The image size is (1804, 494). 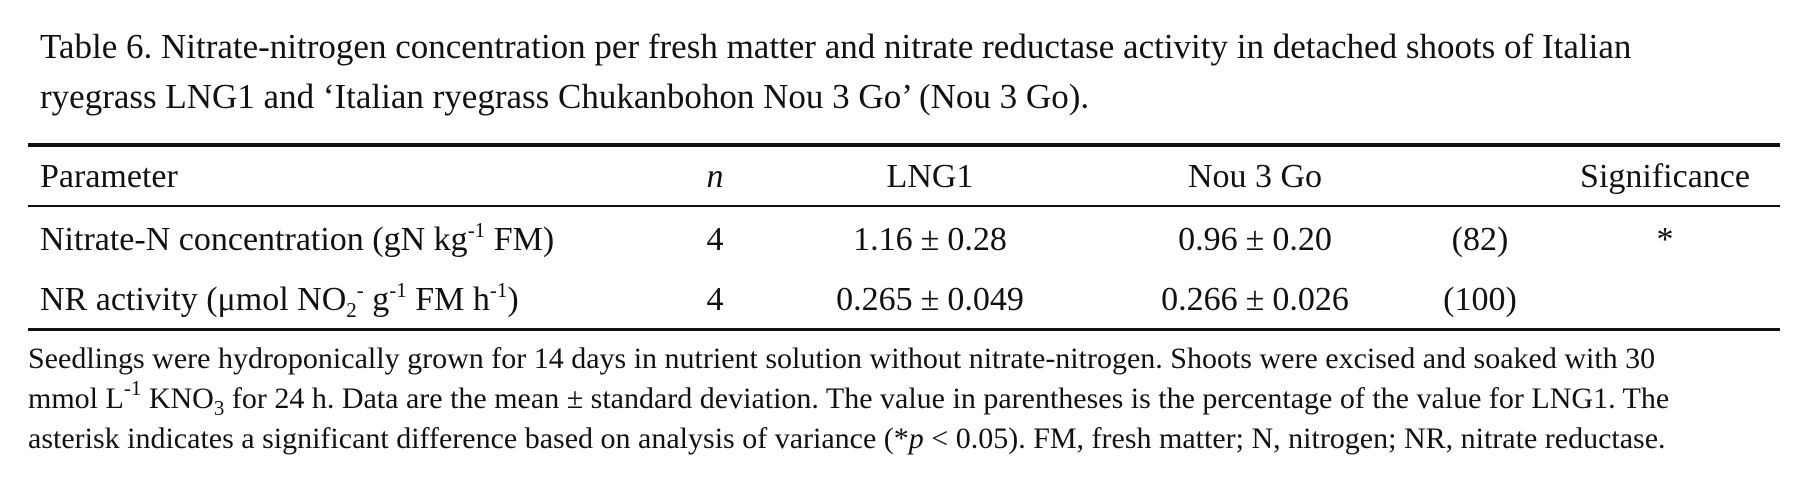 I want to click on row-parameter: NR activity (μmol NO2- g-1 FM h-1), so click(x=279, y=300).